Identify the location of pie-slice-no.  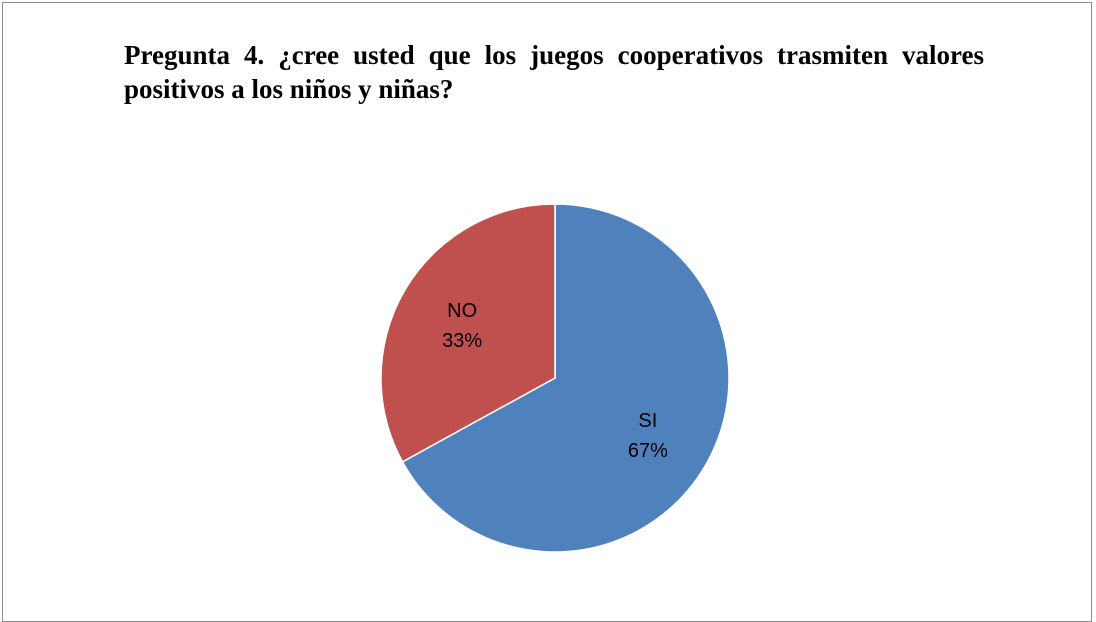
(468, 333).